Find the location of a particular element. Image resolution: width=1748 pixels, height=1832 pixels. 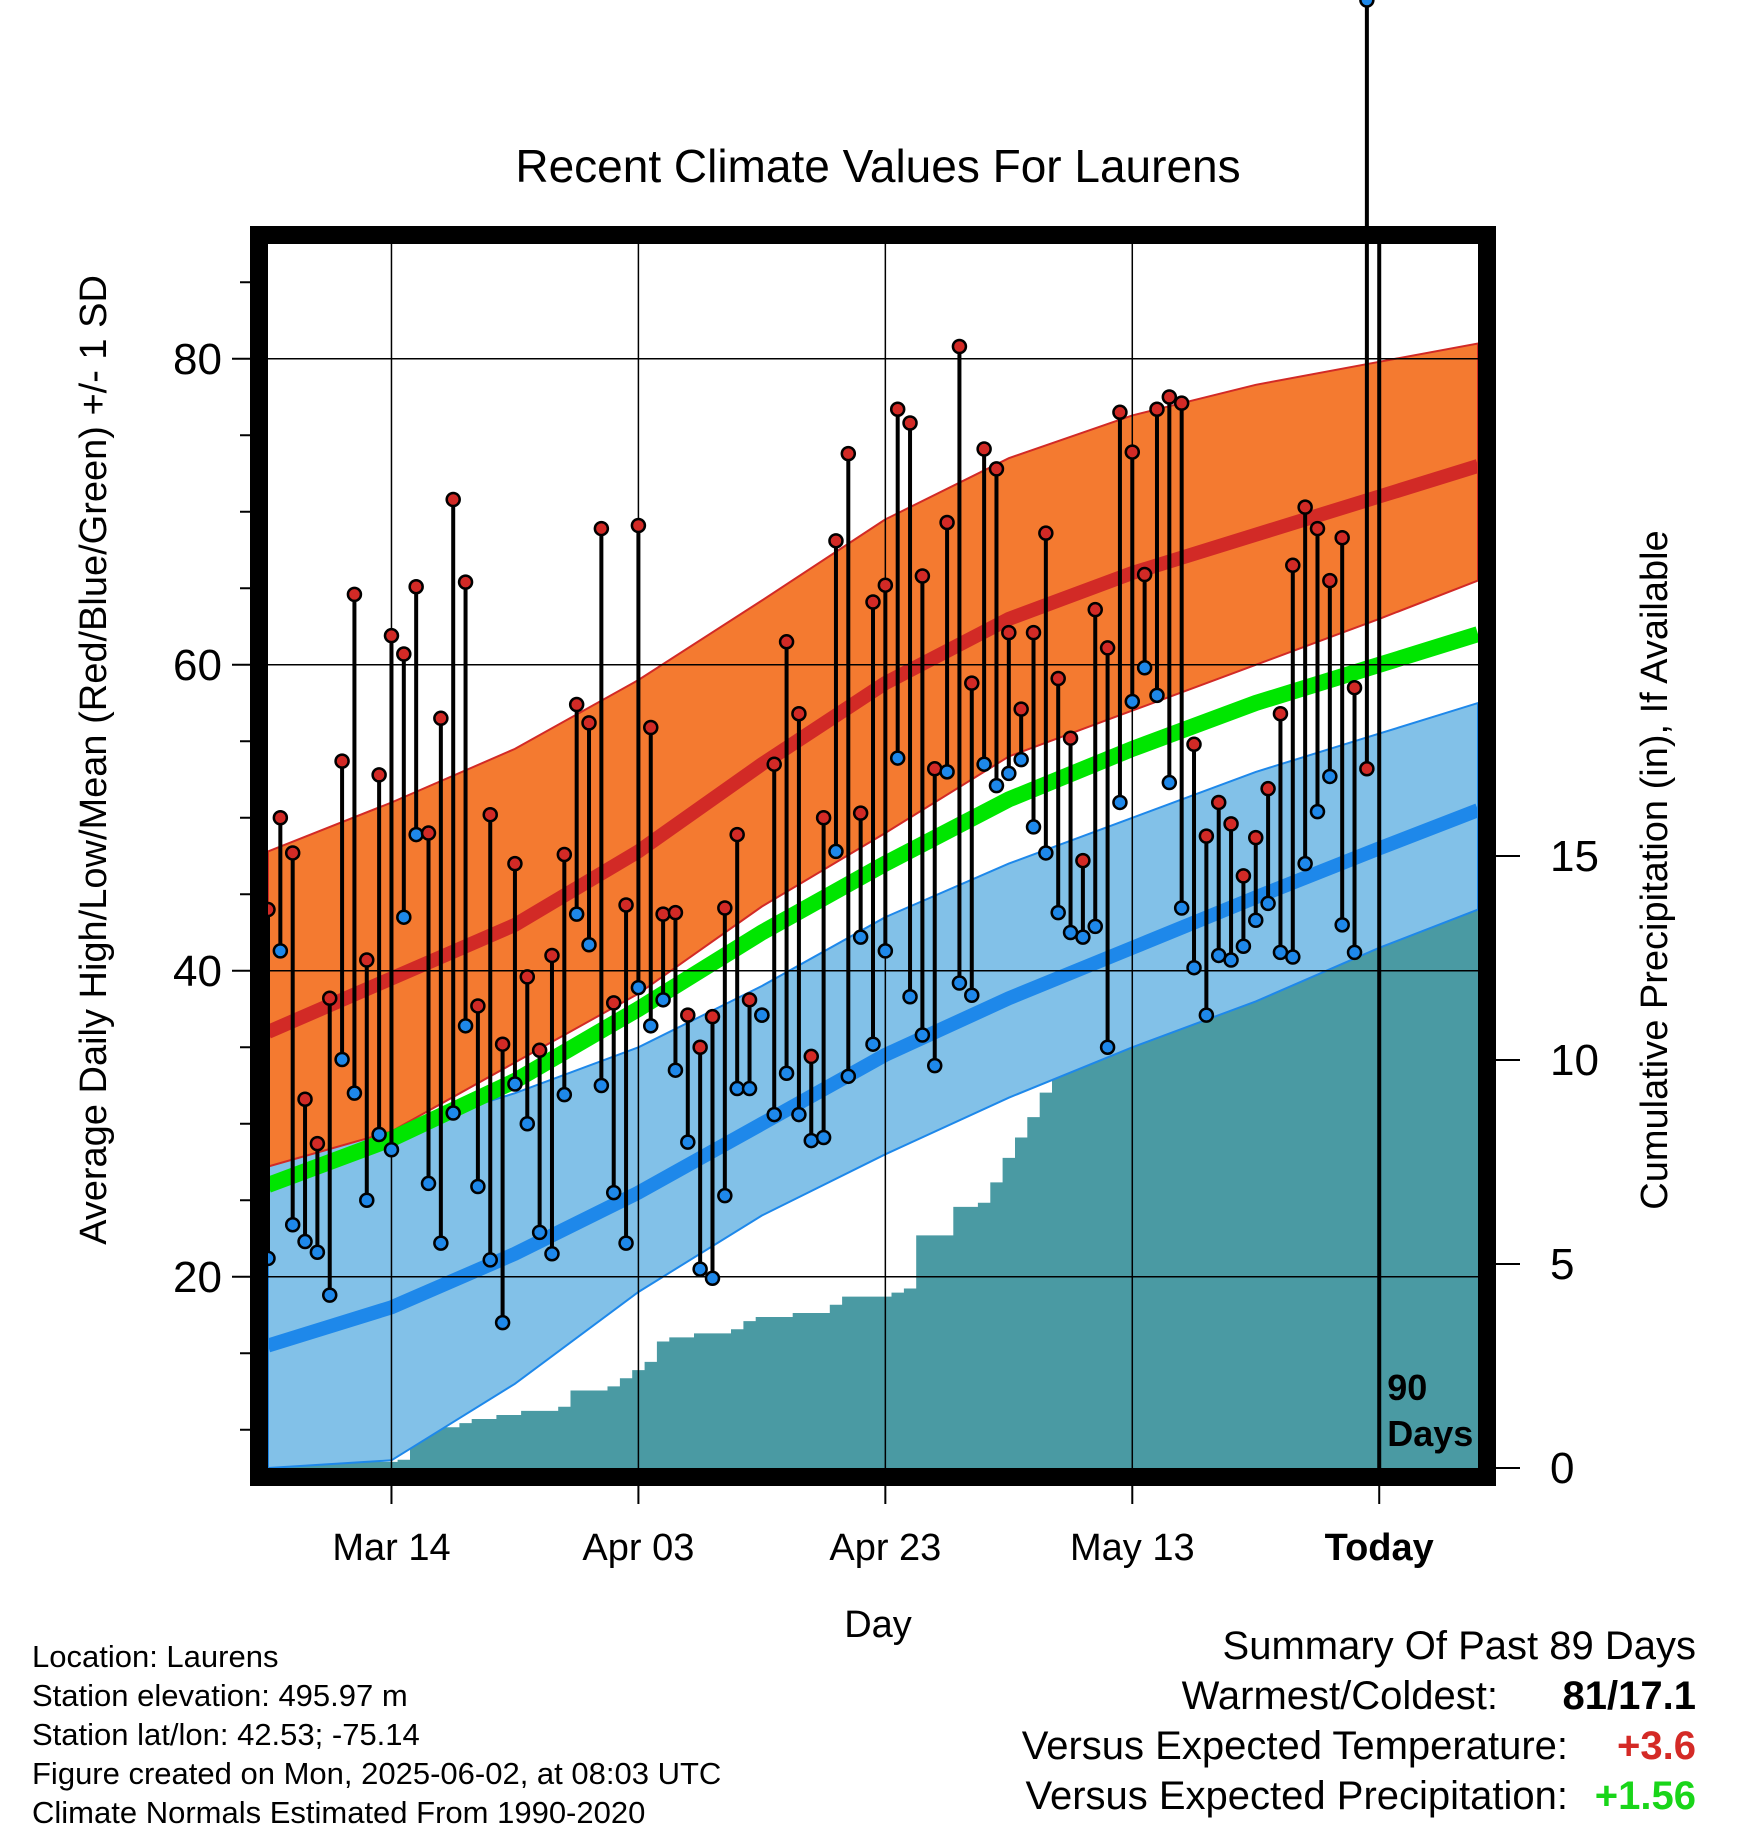

y2-tick-label: 0 is located at coordinates (1562, 1468).